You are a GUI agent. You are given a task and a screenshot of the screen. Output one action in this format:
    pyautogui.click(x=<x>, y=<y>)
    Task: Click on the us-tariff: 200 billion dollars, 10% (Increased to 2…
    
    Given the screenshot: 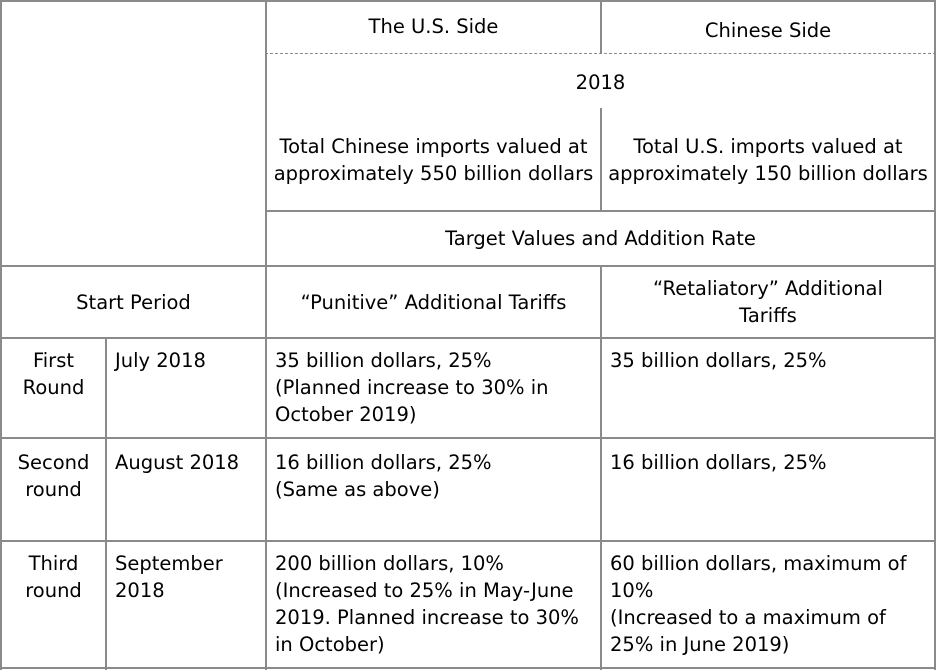 What is the action you would take?
    pyautogui.click(x=427, y=604)
    